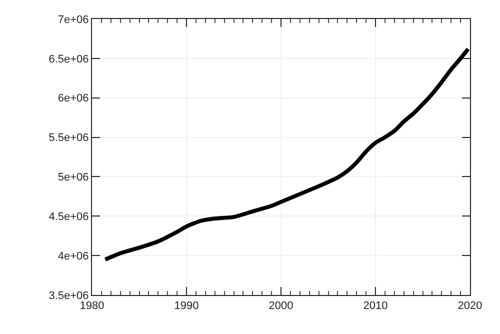 The height and width of the screenshot is (334, 500). What do you see at coordinates (68, 296) in the screenshot?
I see `y-tick-label: 3.5e+06` at bounding box center [68, 296].